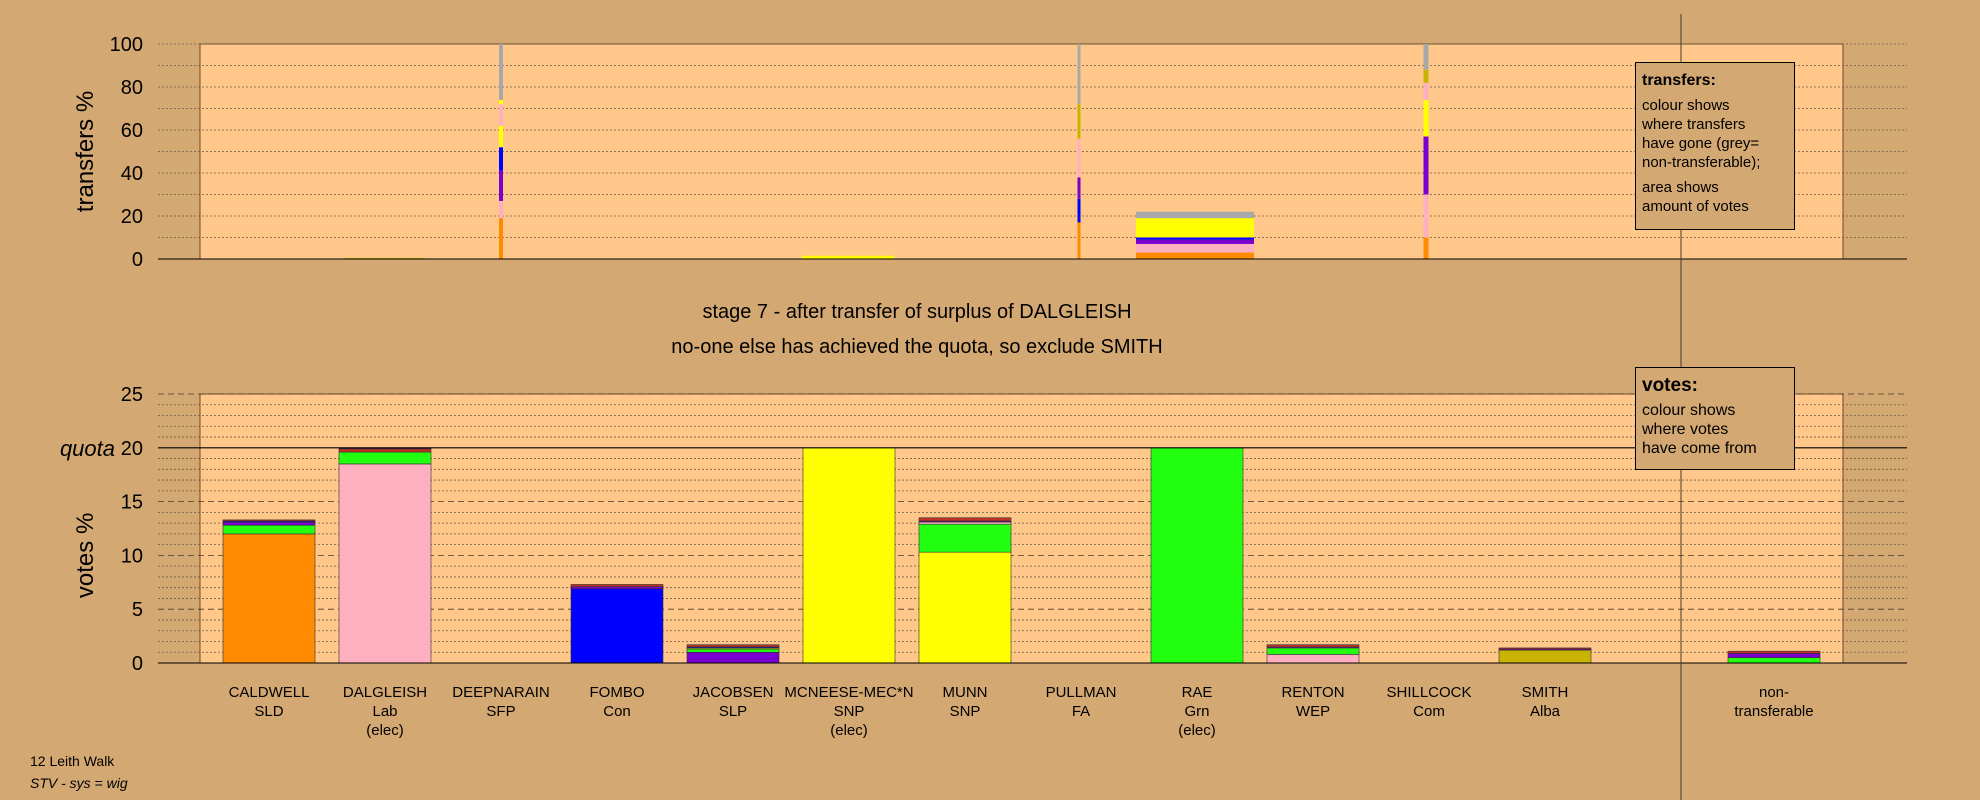 The image size is (1980, 800). What do you see at coordinates (1429, 711) in the screenshot?
I see `candidate-party: Com` at bounding box center [1429, 711].